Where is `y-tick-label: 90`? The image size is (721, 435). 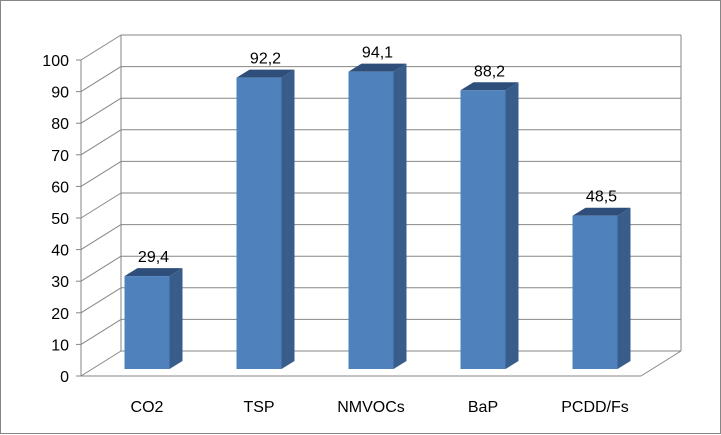
y-tick-label: 90 is located at coordinates (60, 93).